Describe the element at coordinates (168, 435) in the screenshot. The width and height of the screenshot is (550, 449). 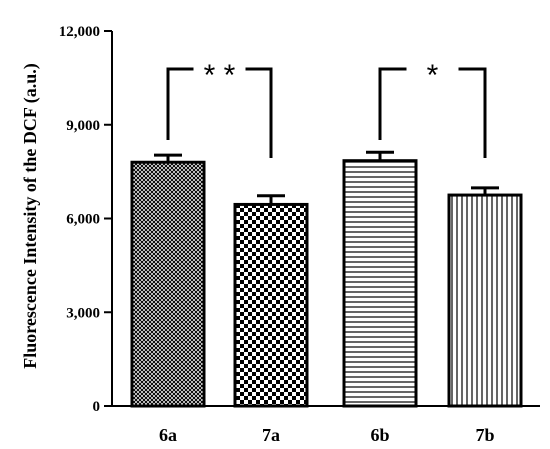
I see `x-tick-label-6a: 6a` at that location.